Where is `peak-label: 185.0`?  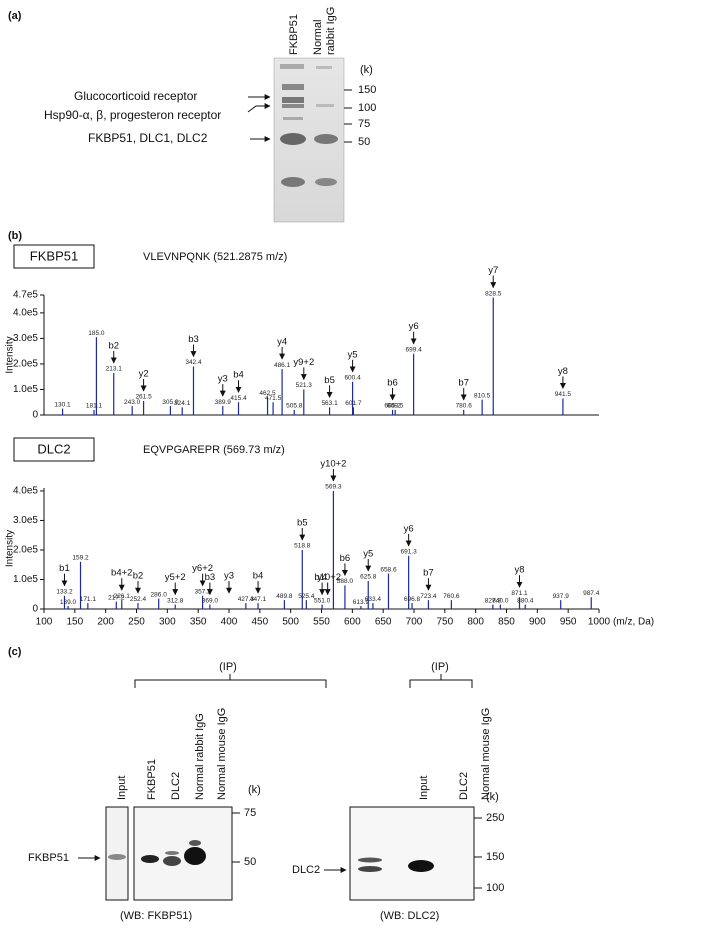 peak-label: 185.0 is located at coordinates (96, 333).